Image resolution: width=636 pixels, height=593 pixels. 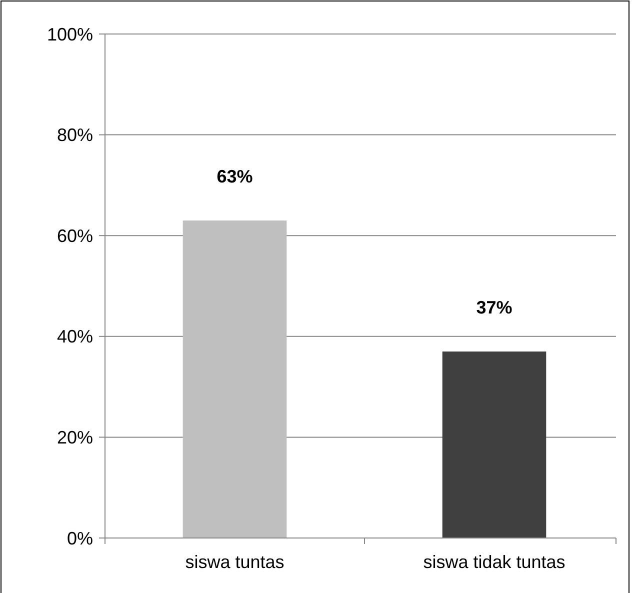 What do you see at coordinates (234, 562) in the screenshot?
I see `x-tick-label: siswa tuntas` at bounding box center [234, 562].